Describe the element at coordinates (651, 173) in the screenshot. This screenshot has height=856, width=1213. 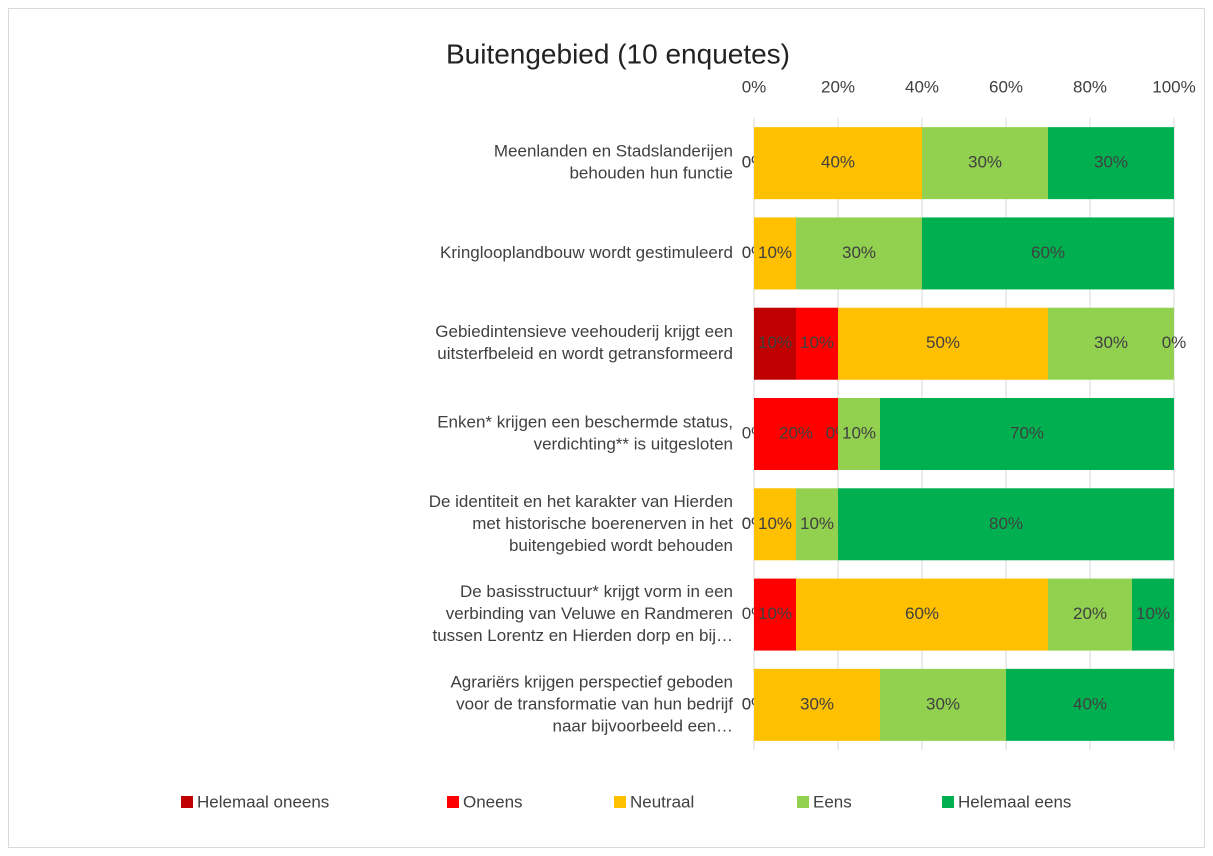
I see `y-tick-label: behouden hun functie` at that location.